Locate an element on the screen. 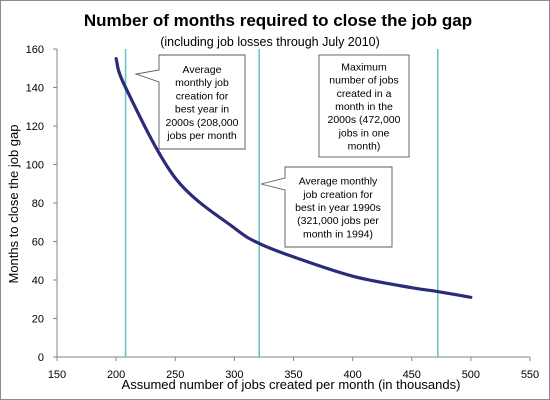 The width and height of the screenshot is (550, 400). callout-text-line: number of jobs is located at coordinates (363, 81).